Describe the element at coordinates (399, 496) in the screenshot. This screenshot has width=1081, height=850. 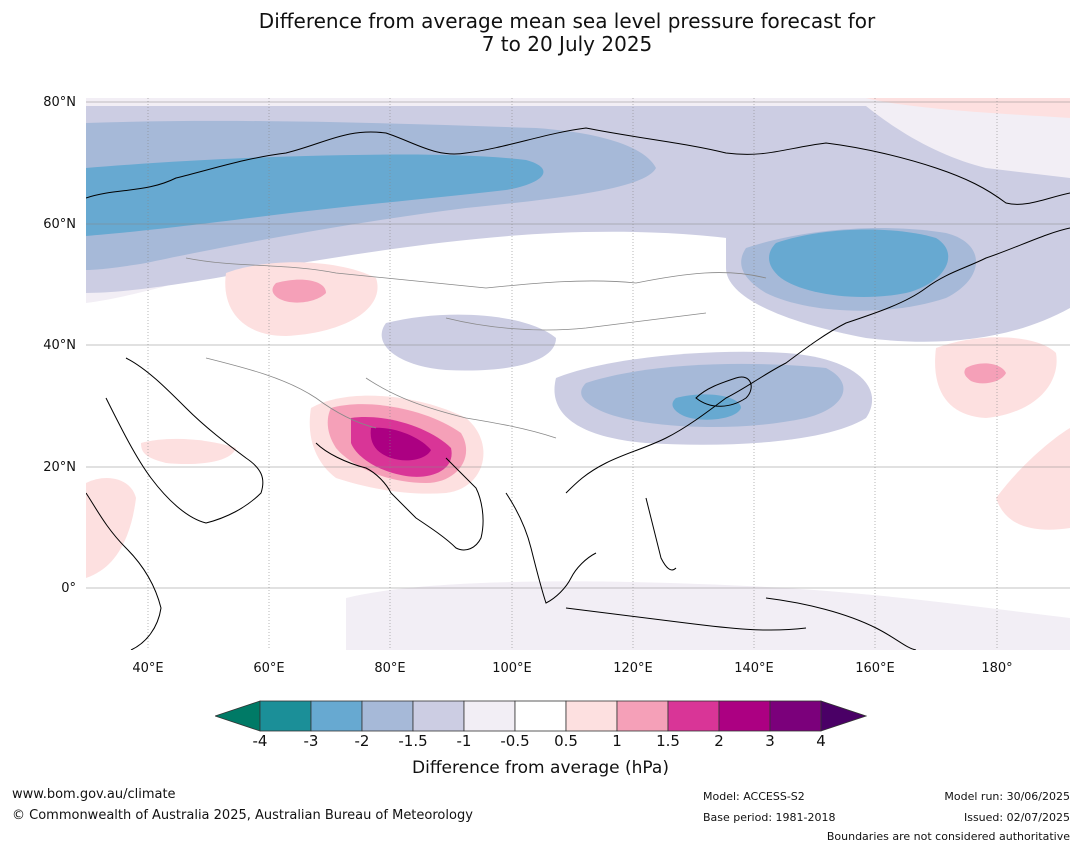
I see `coastline-india` at that location.